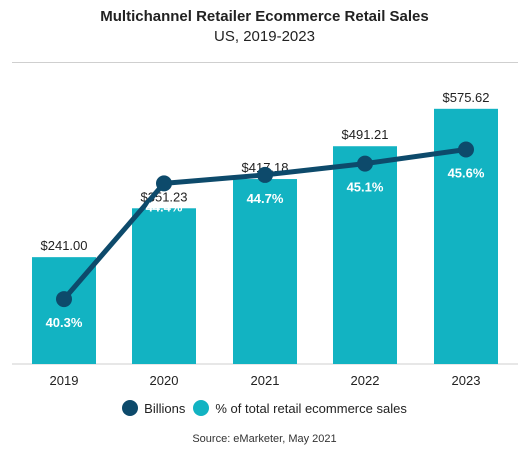 This screenshot has width=529, height=456. Describe the element at coordinates (365, 163) in the screenshot. I see `line-point-2022` at that location.